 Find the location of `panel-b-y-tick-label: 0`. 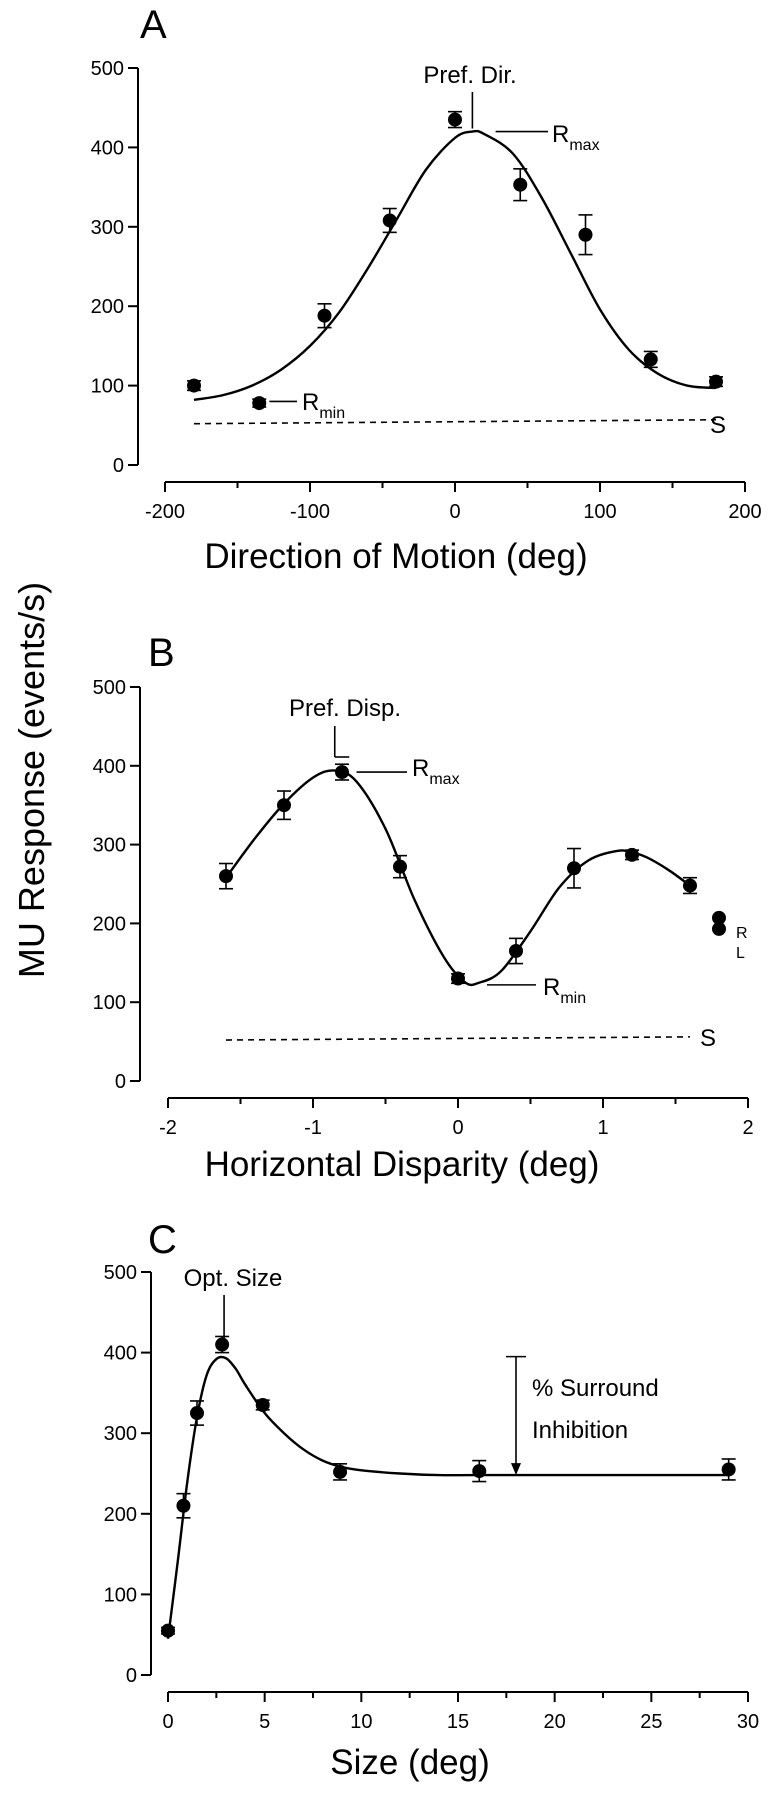

panel-b-y-tick-label: 0 is located at coordinates (120, 1082).